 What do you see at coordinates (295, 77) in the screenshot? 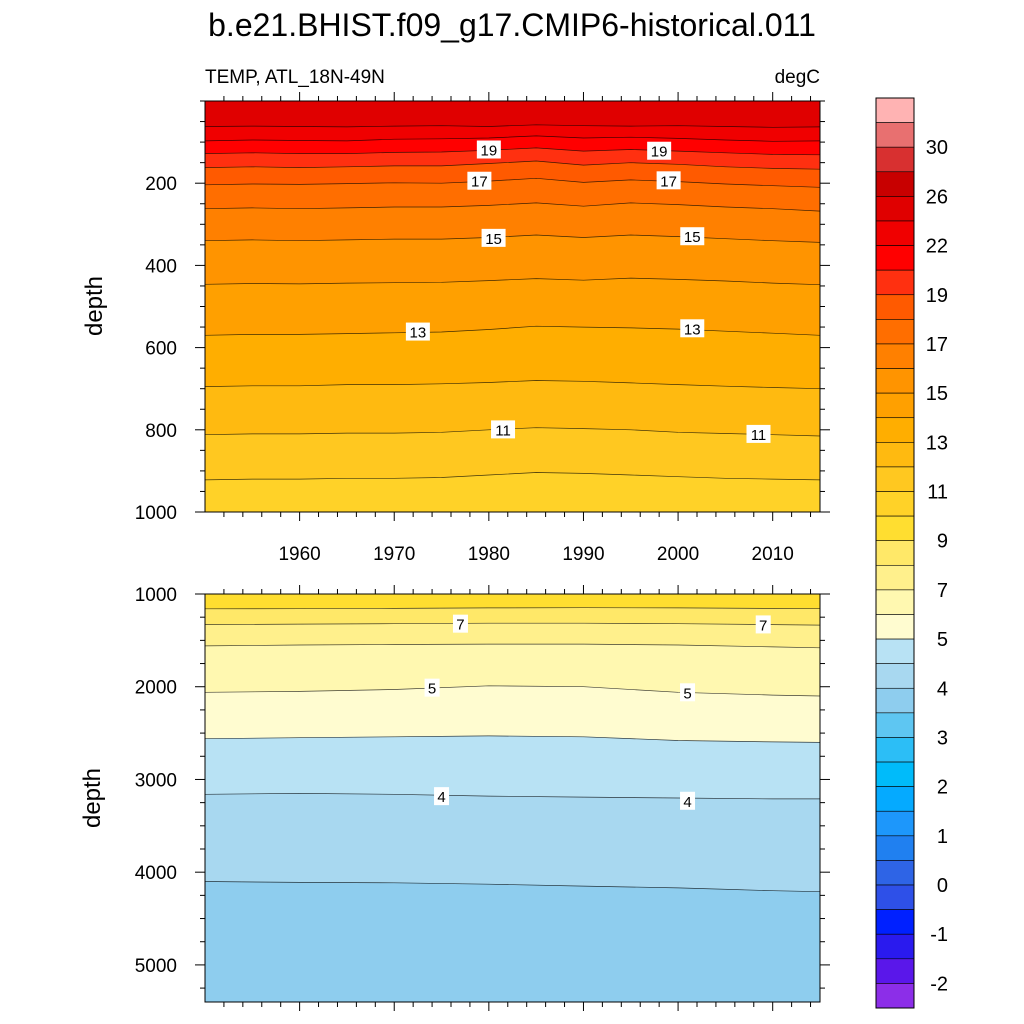
I see `panel-left-title: TEMP, ATL_18N-49N` at bounding box center [295, 77].